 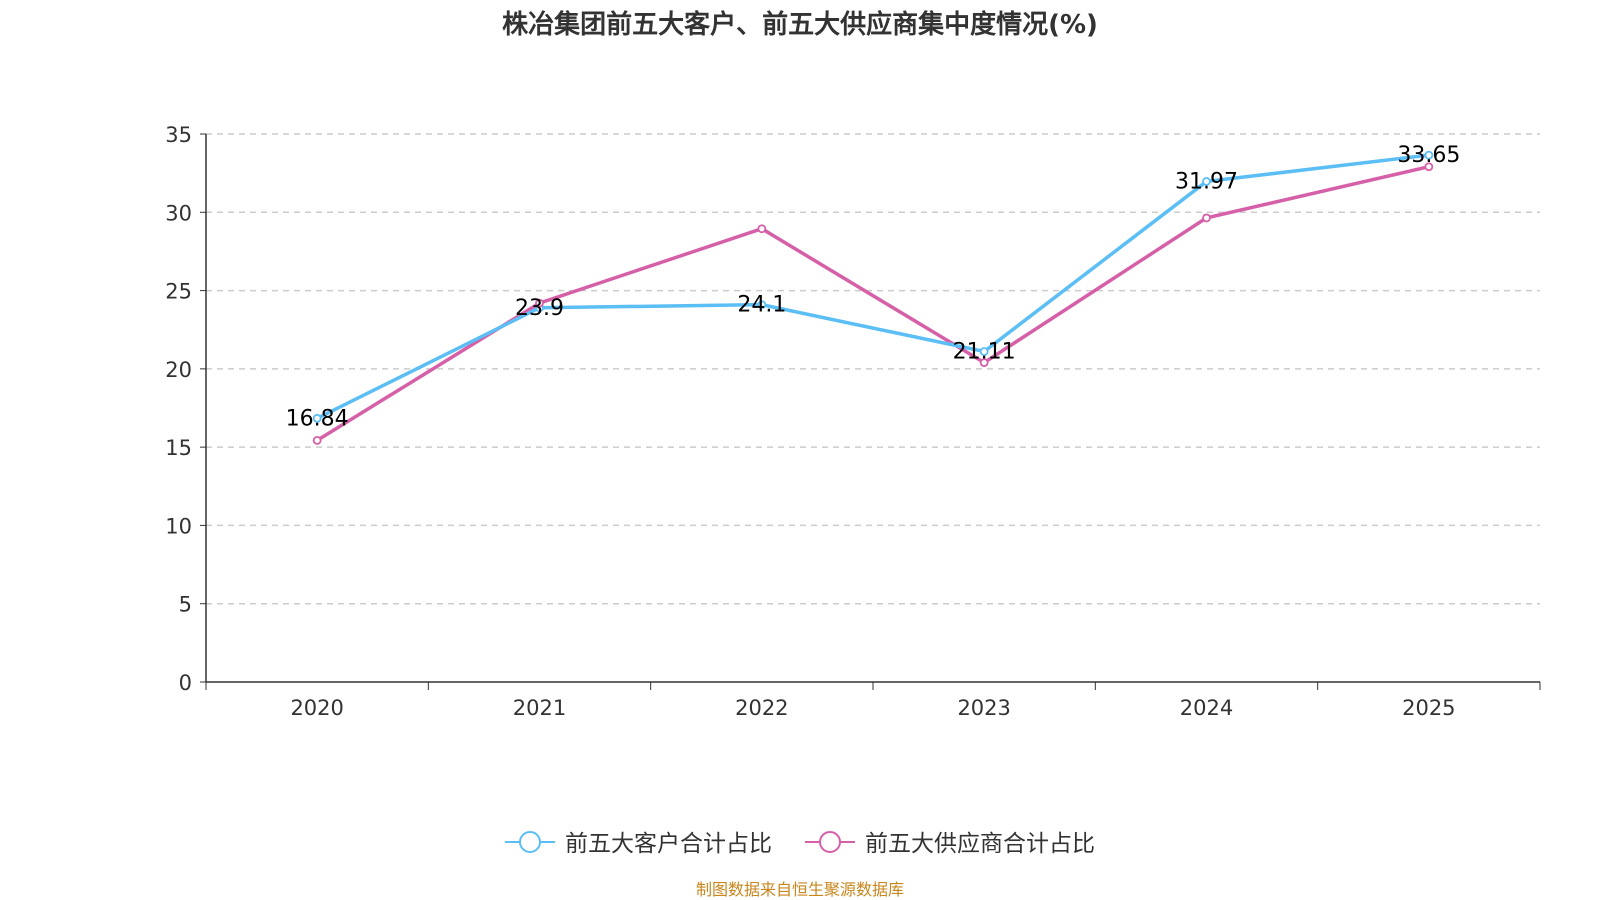 I want to click on data-label: 23.9, so click(x=539, y=308).